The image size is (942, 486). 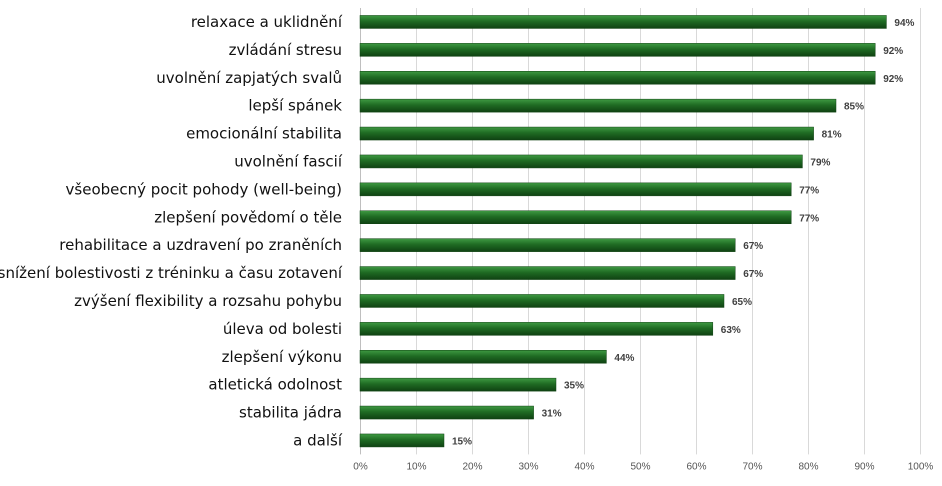 What do you see at coordinates (264, 134) in the screenshot?
I see `category-label: emocionální stabilita` at bounding box center [264, 134].